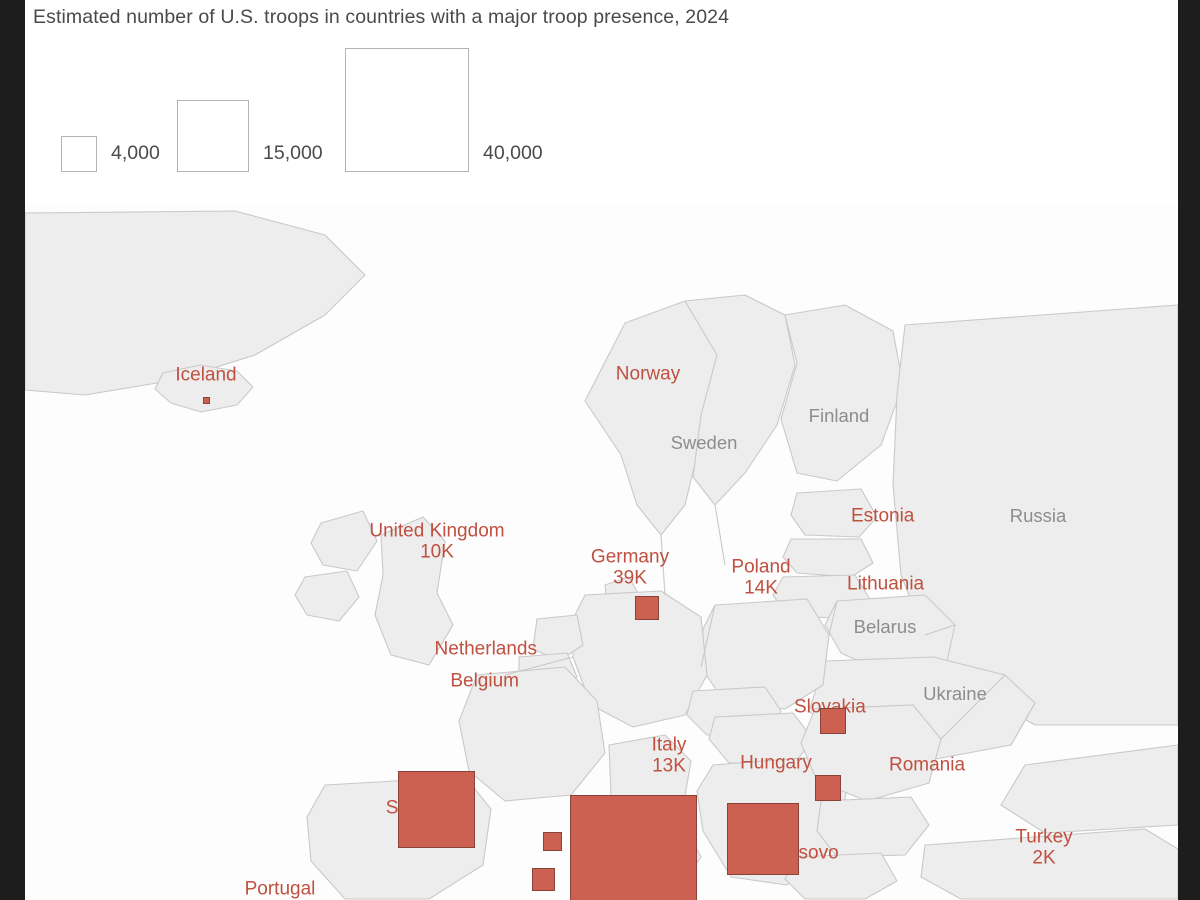 The image size is (1200, 900). I want to click on troop-label-poland: Poland 14K, so click(760, 578).